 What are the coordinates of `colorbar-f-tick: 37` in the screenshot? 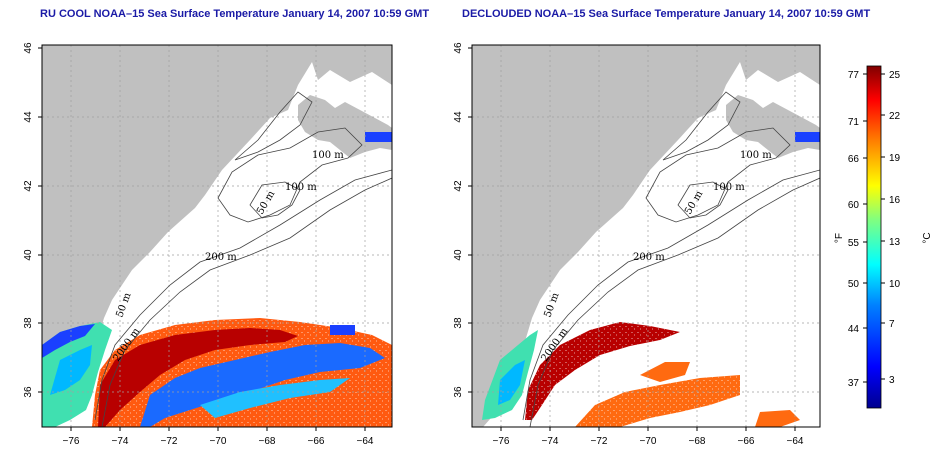 It's located at (854, 383).